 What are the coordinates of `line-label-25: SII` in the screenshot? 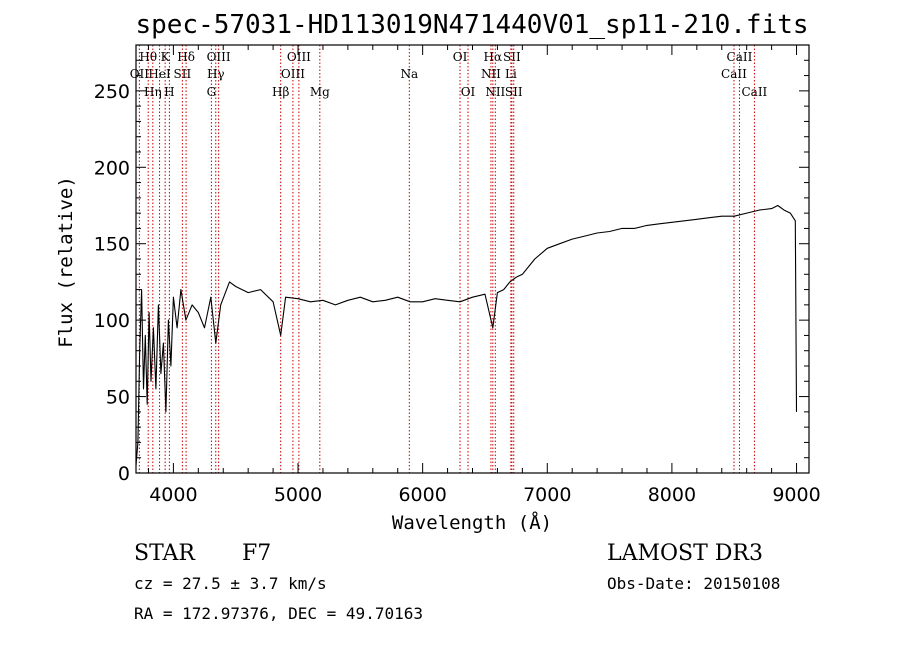 It's located at (514, 92).